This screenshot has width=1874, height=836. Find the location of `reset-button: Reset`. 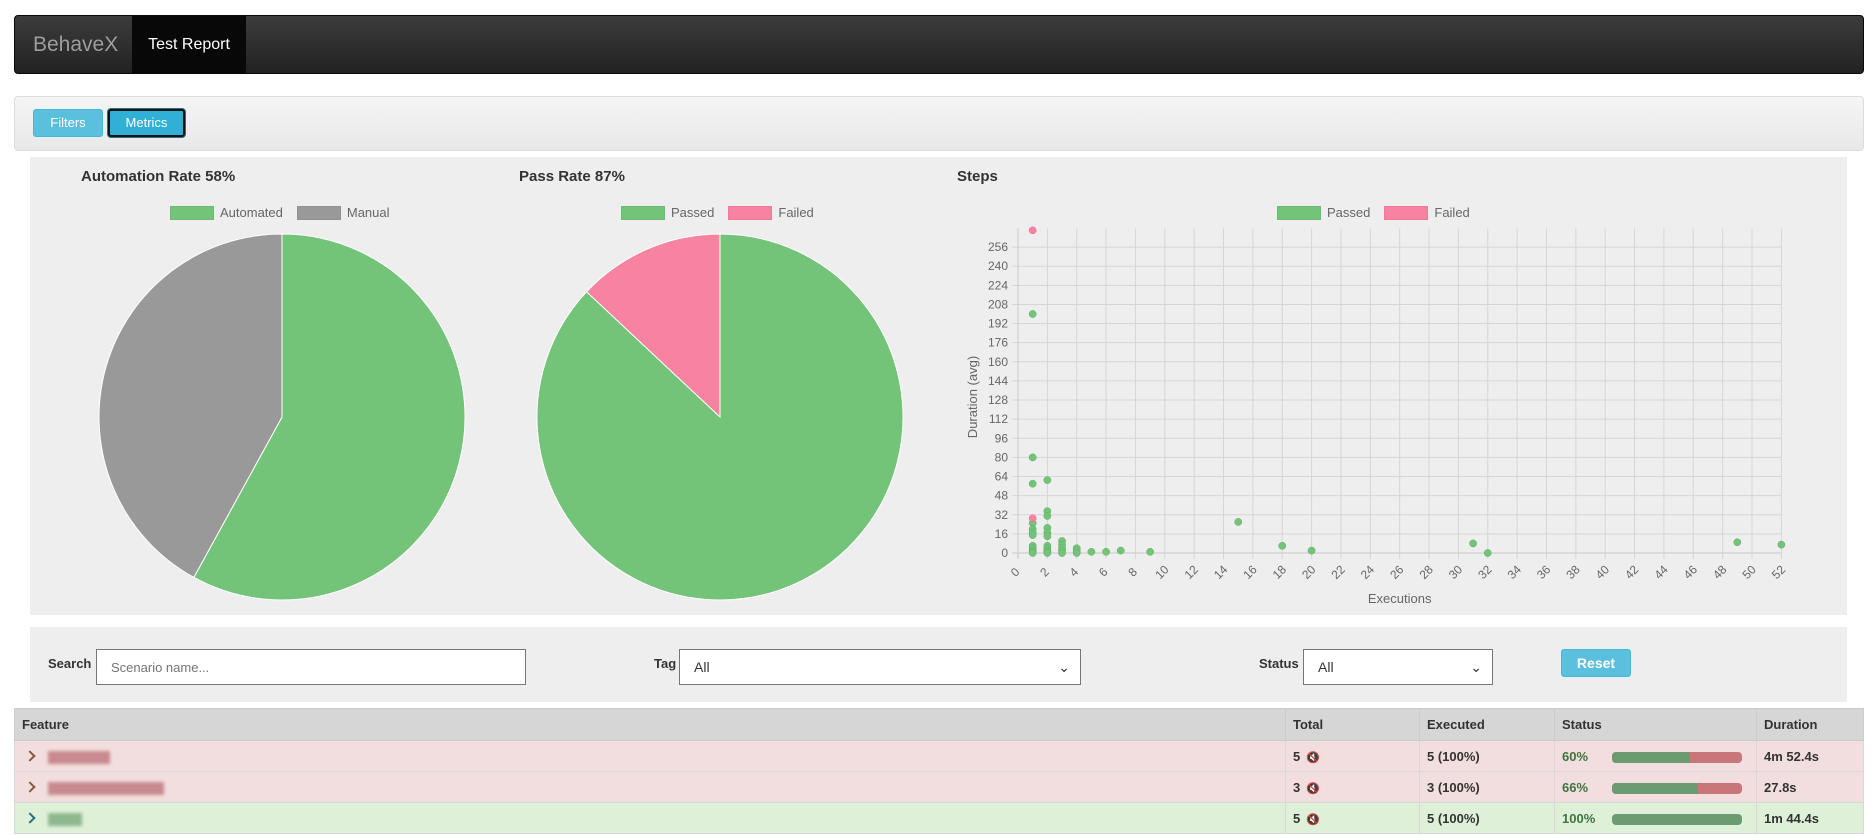

reset-button: Reset is located at coordinates (1596, 663).